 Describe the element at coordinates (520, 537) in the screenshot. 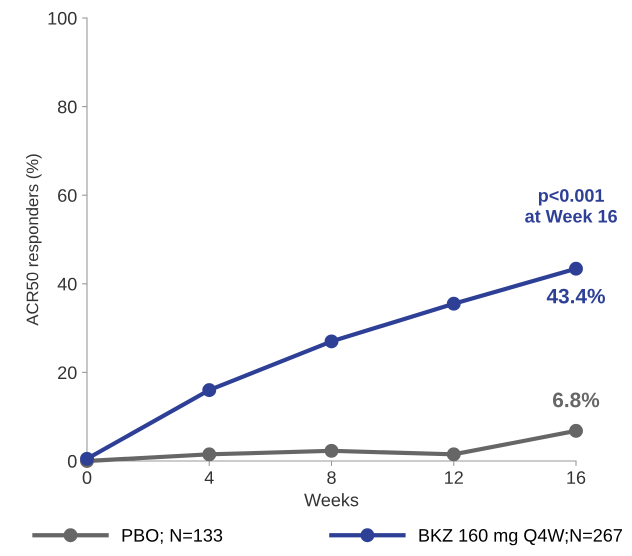

I see `legend-label: BKZ 160 mg Q4W;N=267` at that location.